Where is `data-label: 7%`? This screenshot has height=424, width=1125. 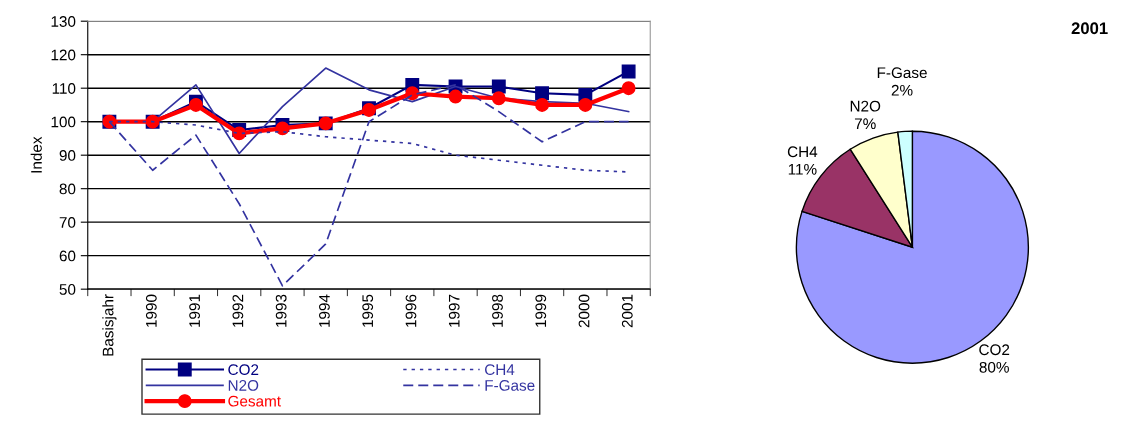 data-label: 7% is located at coordinates (865, 124).